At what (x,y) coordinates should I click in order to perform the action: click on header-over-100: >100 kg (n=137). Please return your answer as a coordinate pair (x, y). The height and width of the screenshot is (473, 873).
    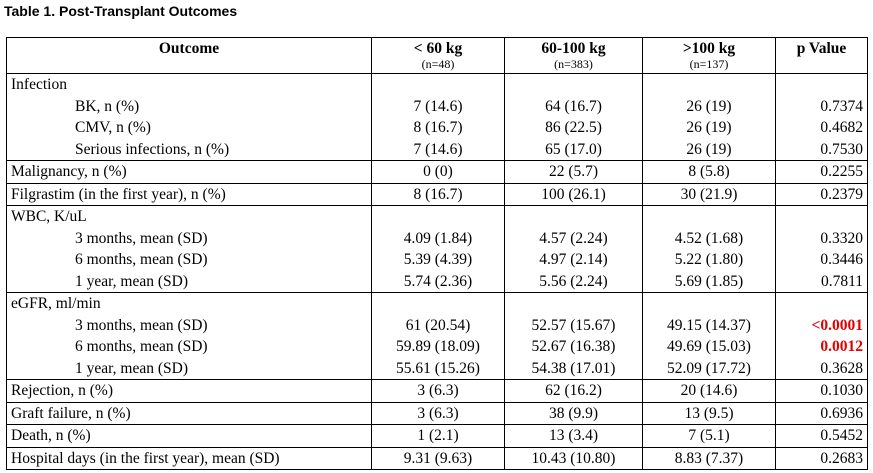
    Looking at the image, I should click on (709, 55).